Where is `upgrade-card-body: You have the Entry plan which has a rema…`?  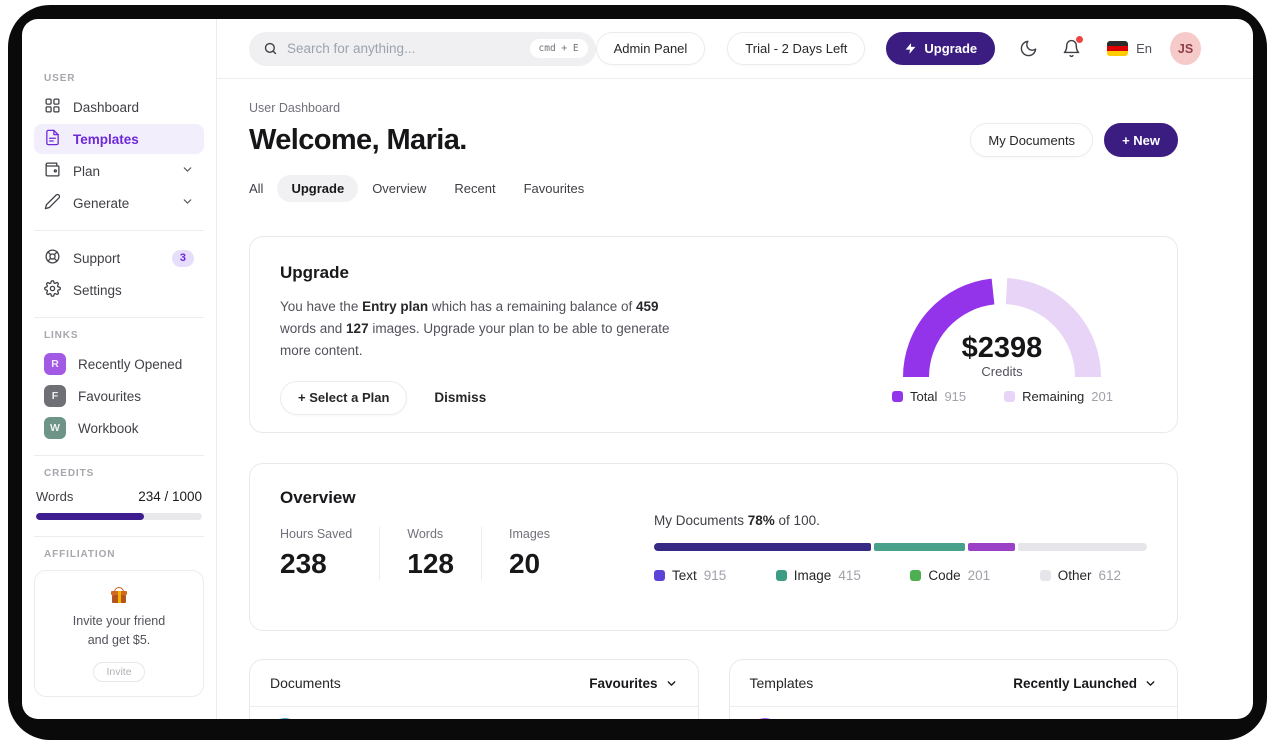
upgrade-card-body: You have the Entry plan which has a rema… is located at coordinates (475, 328).